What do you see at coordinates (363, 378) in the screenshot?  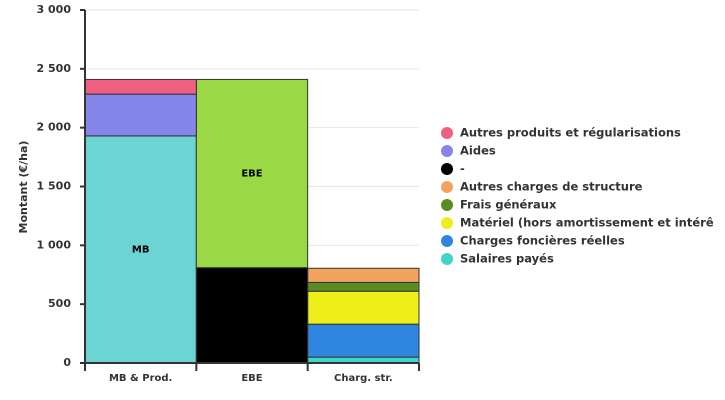 I see `x-tick-label: Charg. str.` at bounding box center [363, 378].